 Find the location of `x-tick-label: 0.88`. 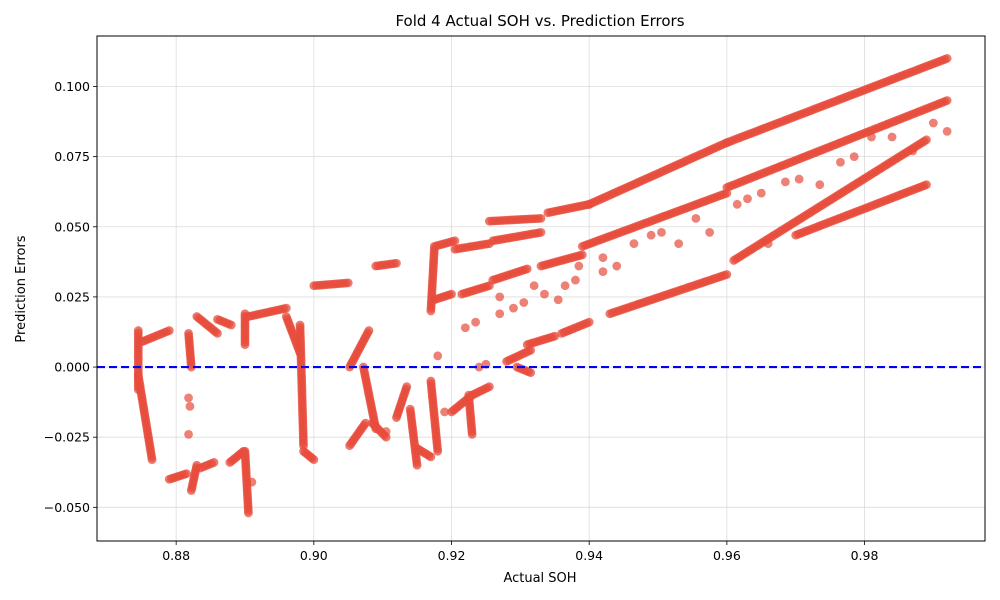

x-tick-label: 0.88 is located at coordinates (176, 555).